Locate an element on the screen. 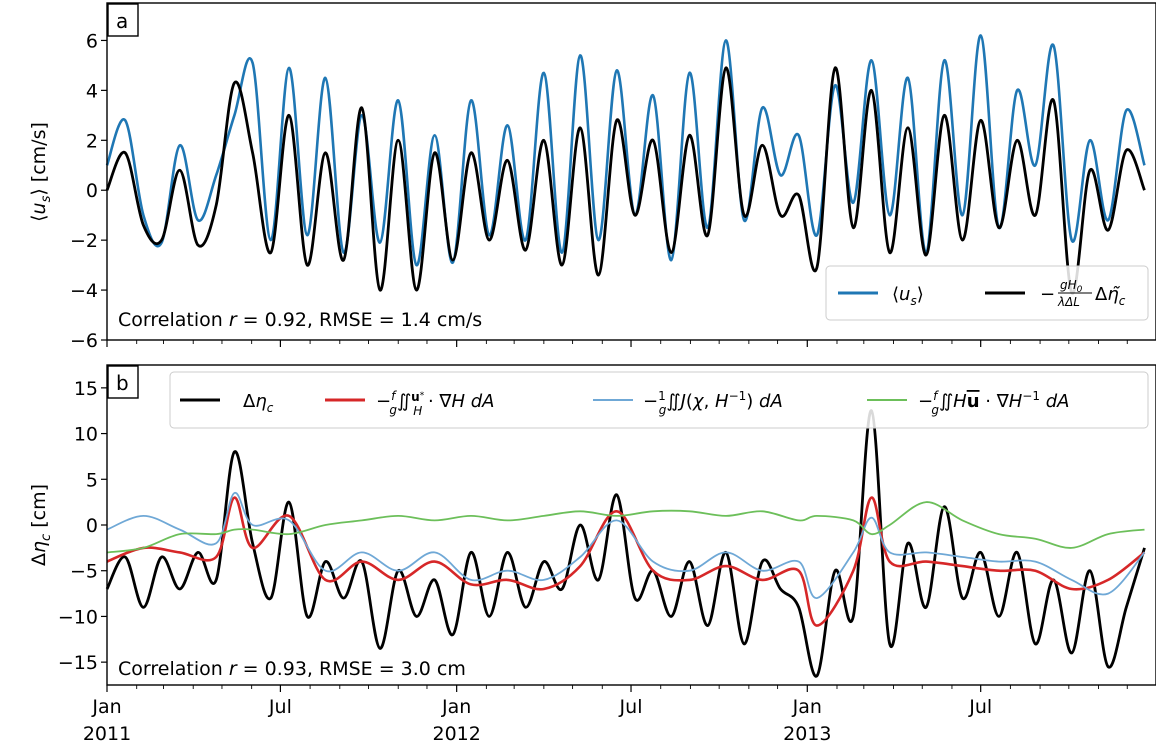 The image size is (1156, 754). panel-a-xticks is located at coordinates (617, 343).